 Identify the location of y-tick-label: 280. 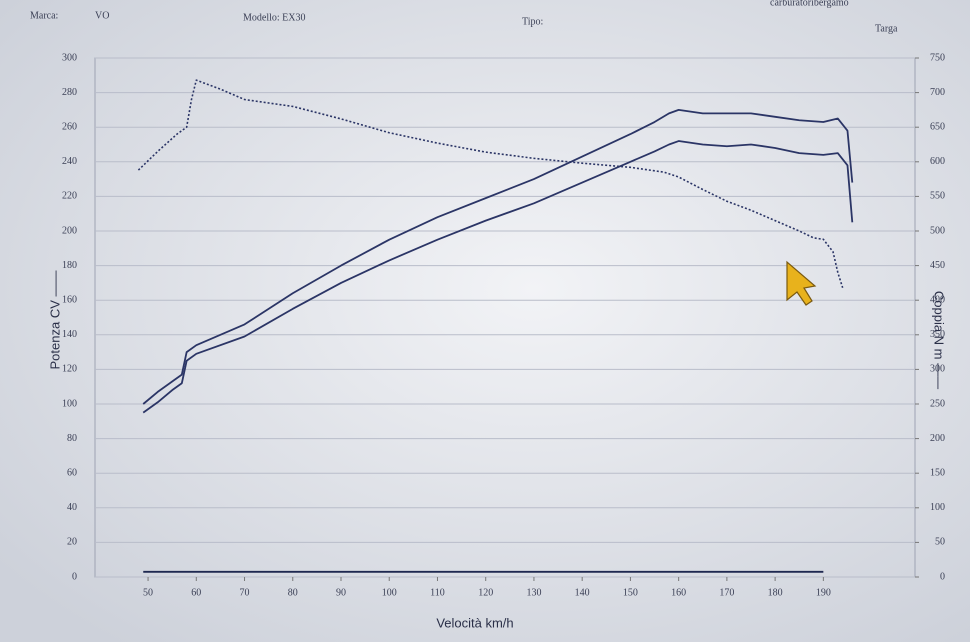
(69, 92).